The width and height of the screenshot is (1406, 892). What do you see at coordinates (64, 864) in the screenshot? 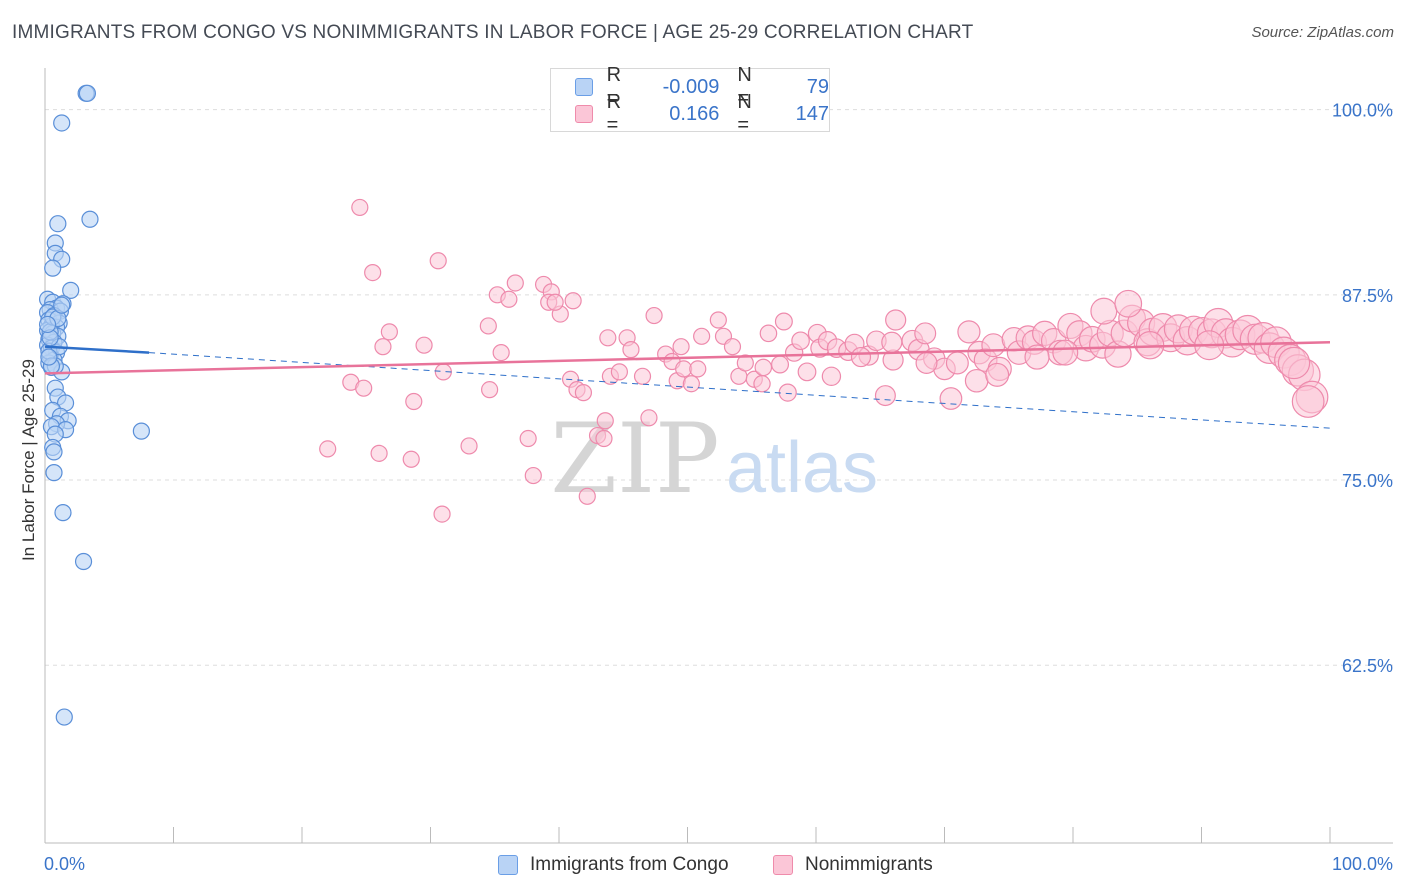
I see `x-tick-label: 0.0%` at bounding box center [64, 864].